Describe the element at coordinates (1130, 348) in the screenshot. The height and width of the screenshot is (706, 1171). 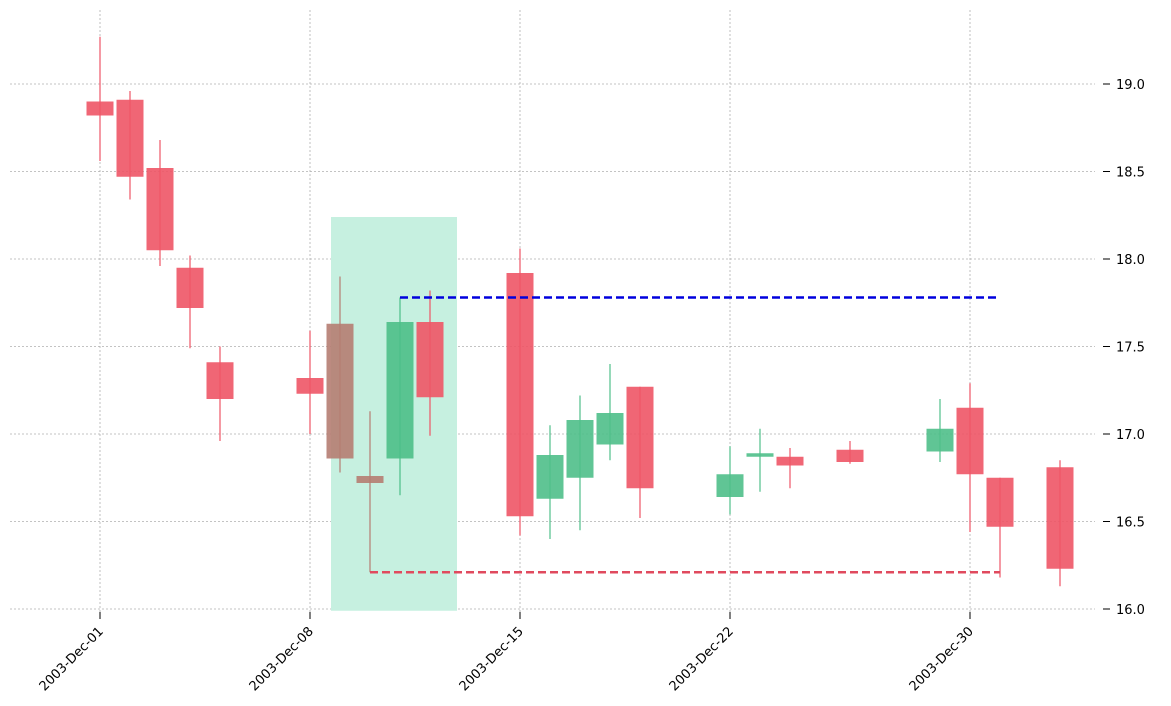
I see `y-tick-label: 17.5` at that location.